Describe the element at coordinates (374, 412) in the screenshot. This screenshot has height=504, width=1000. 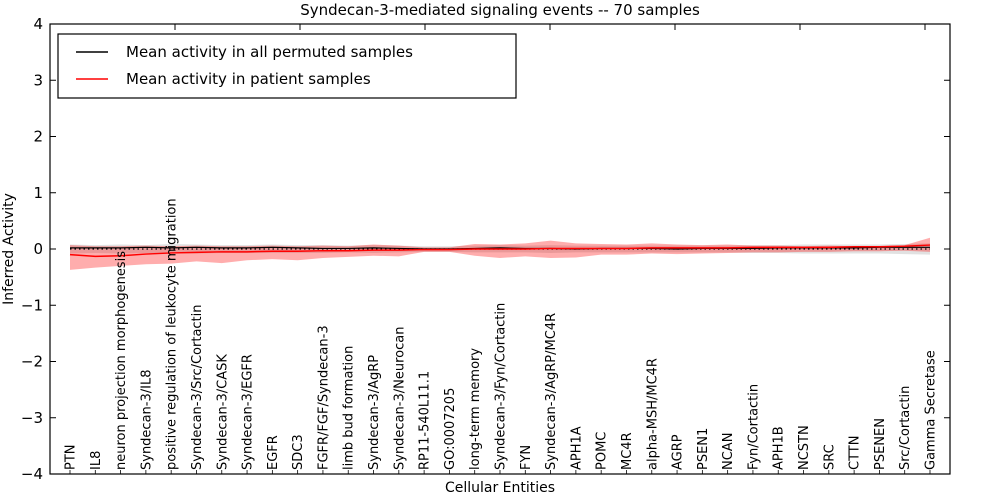
I see `x-tick-label: Syndecan-3/AgRP` at that location.